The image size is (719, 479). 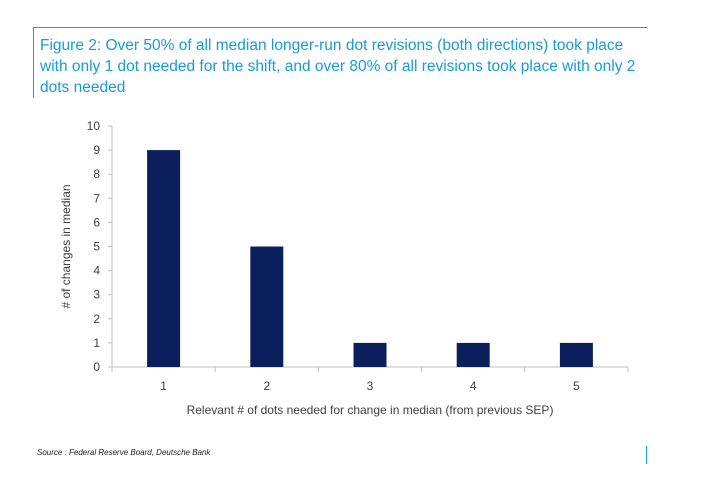 I want to click on y-tick-label: 3, so click(x=96, y=295).